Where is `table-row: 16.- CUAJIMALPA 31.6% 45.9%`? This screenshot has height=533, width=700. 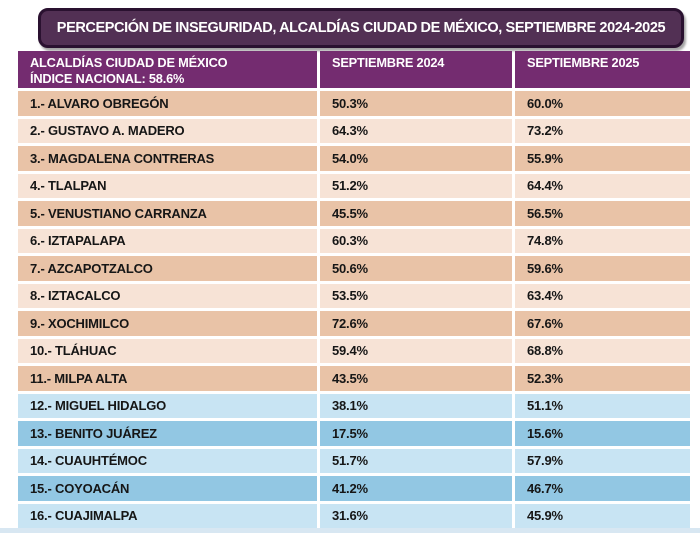 table-row: 16.- CUAJIMALPA 31.6% 45.9% is located at coordinates (354, 515).